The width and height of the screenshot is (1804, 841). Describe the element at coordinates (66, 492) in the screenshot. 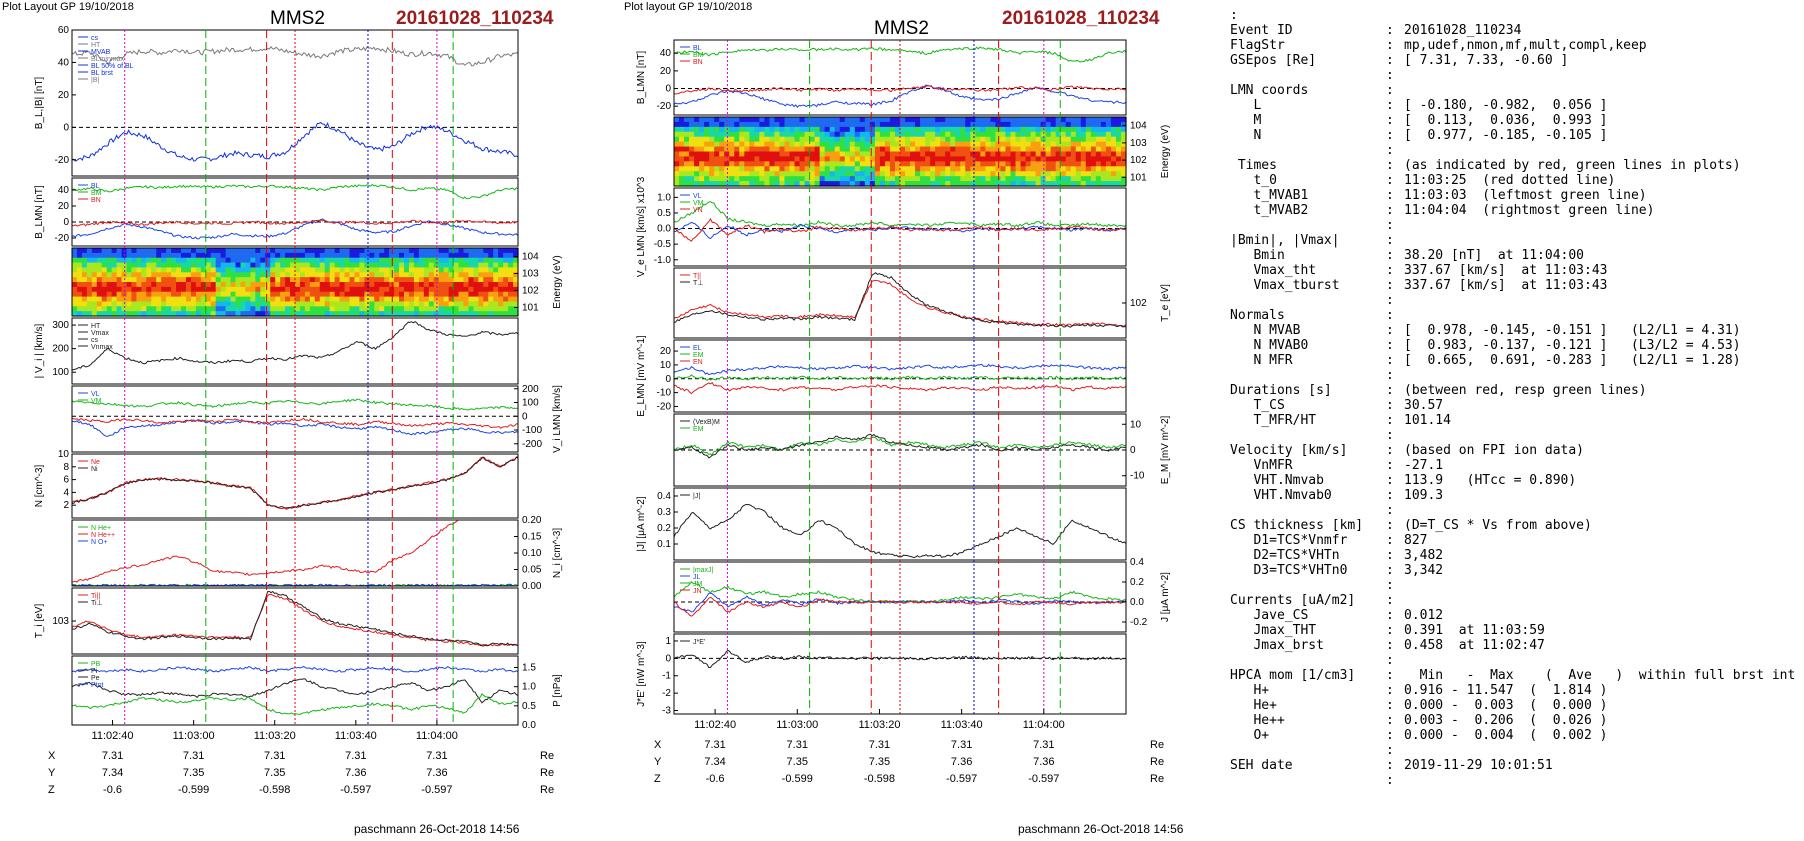

I see `left-n-ytick-label: 4` at that location.